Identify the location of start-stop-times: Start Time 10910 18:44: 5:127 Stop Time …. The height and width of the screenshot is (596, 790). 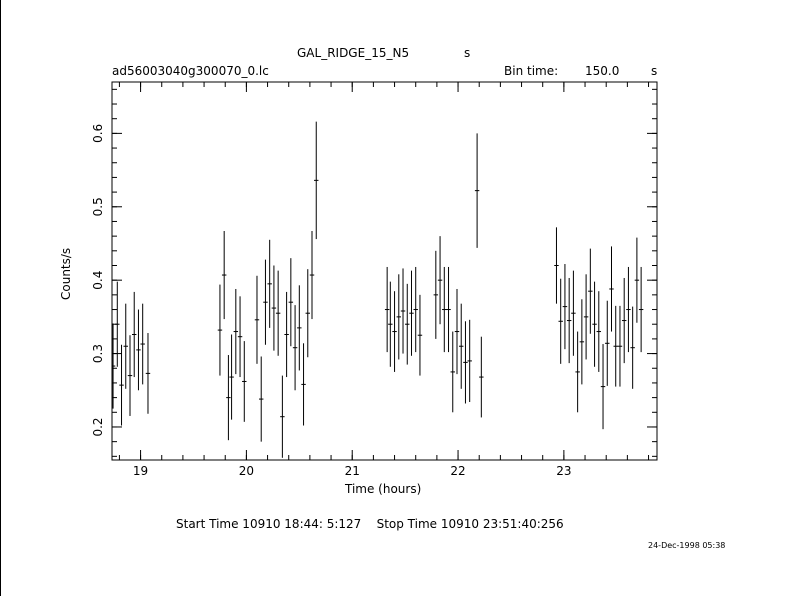
(370, 524).